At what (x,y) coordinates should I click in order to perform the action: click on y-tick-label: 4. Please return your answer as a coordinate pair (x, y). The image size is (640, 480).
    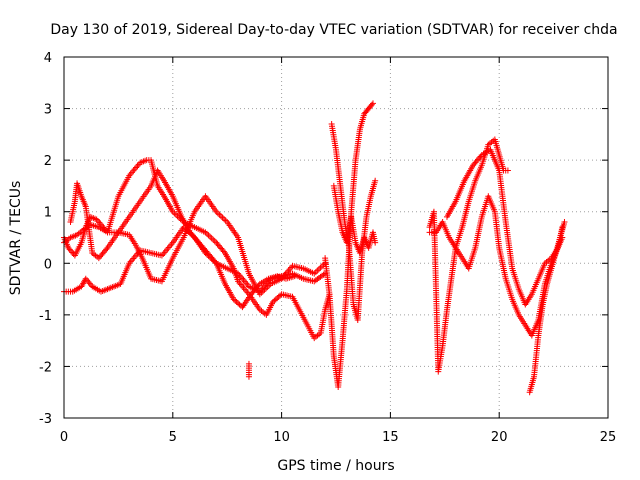
    Looking at the image, I should click on (48, 58).